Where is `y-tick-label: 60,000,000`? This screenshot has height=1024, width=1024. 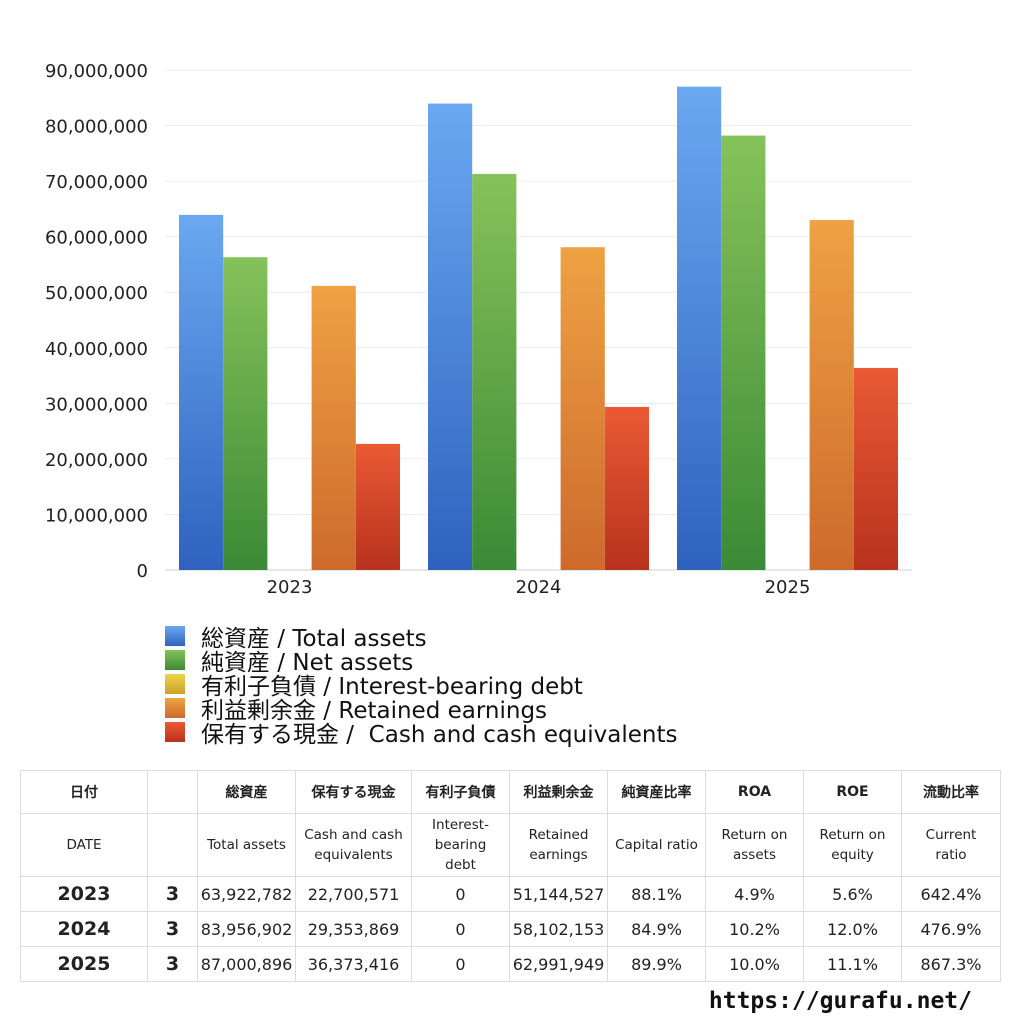
y-tick-label: 60,000,000 is located at coordinates (96, 238).